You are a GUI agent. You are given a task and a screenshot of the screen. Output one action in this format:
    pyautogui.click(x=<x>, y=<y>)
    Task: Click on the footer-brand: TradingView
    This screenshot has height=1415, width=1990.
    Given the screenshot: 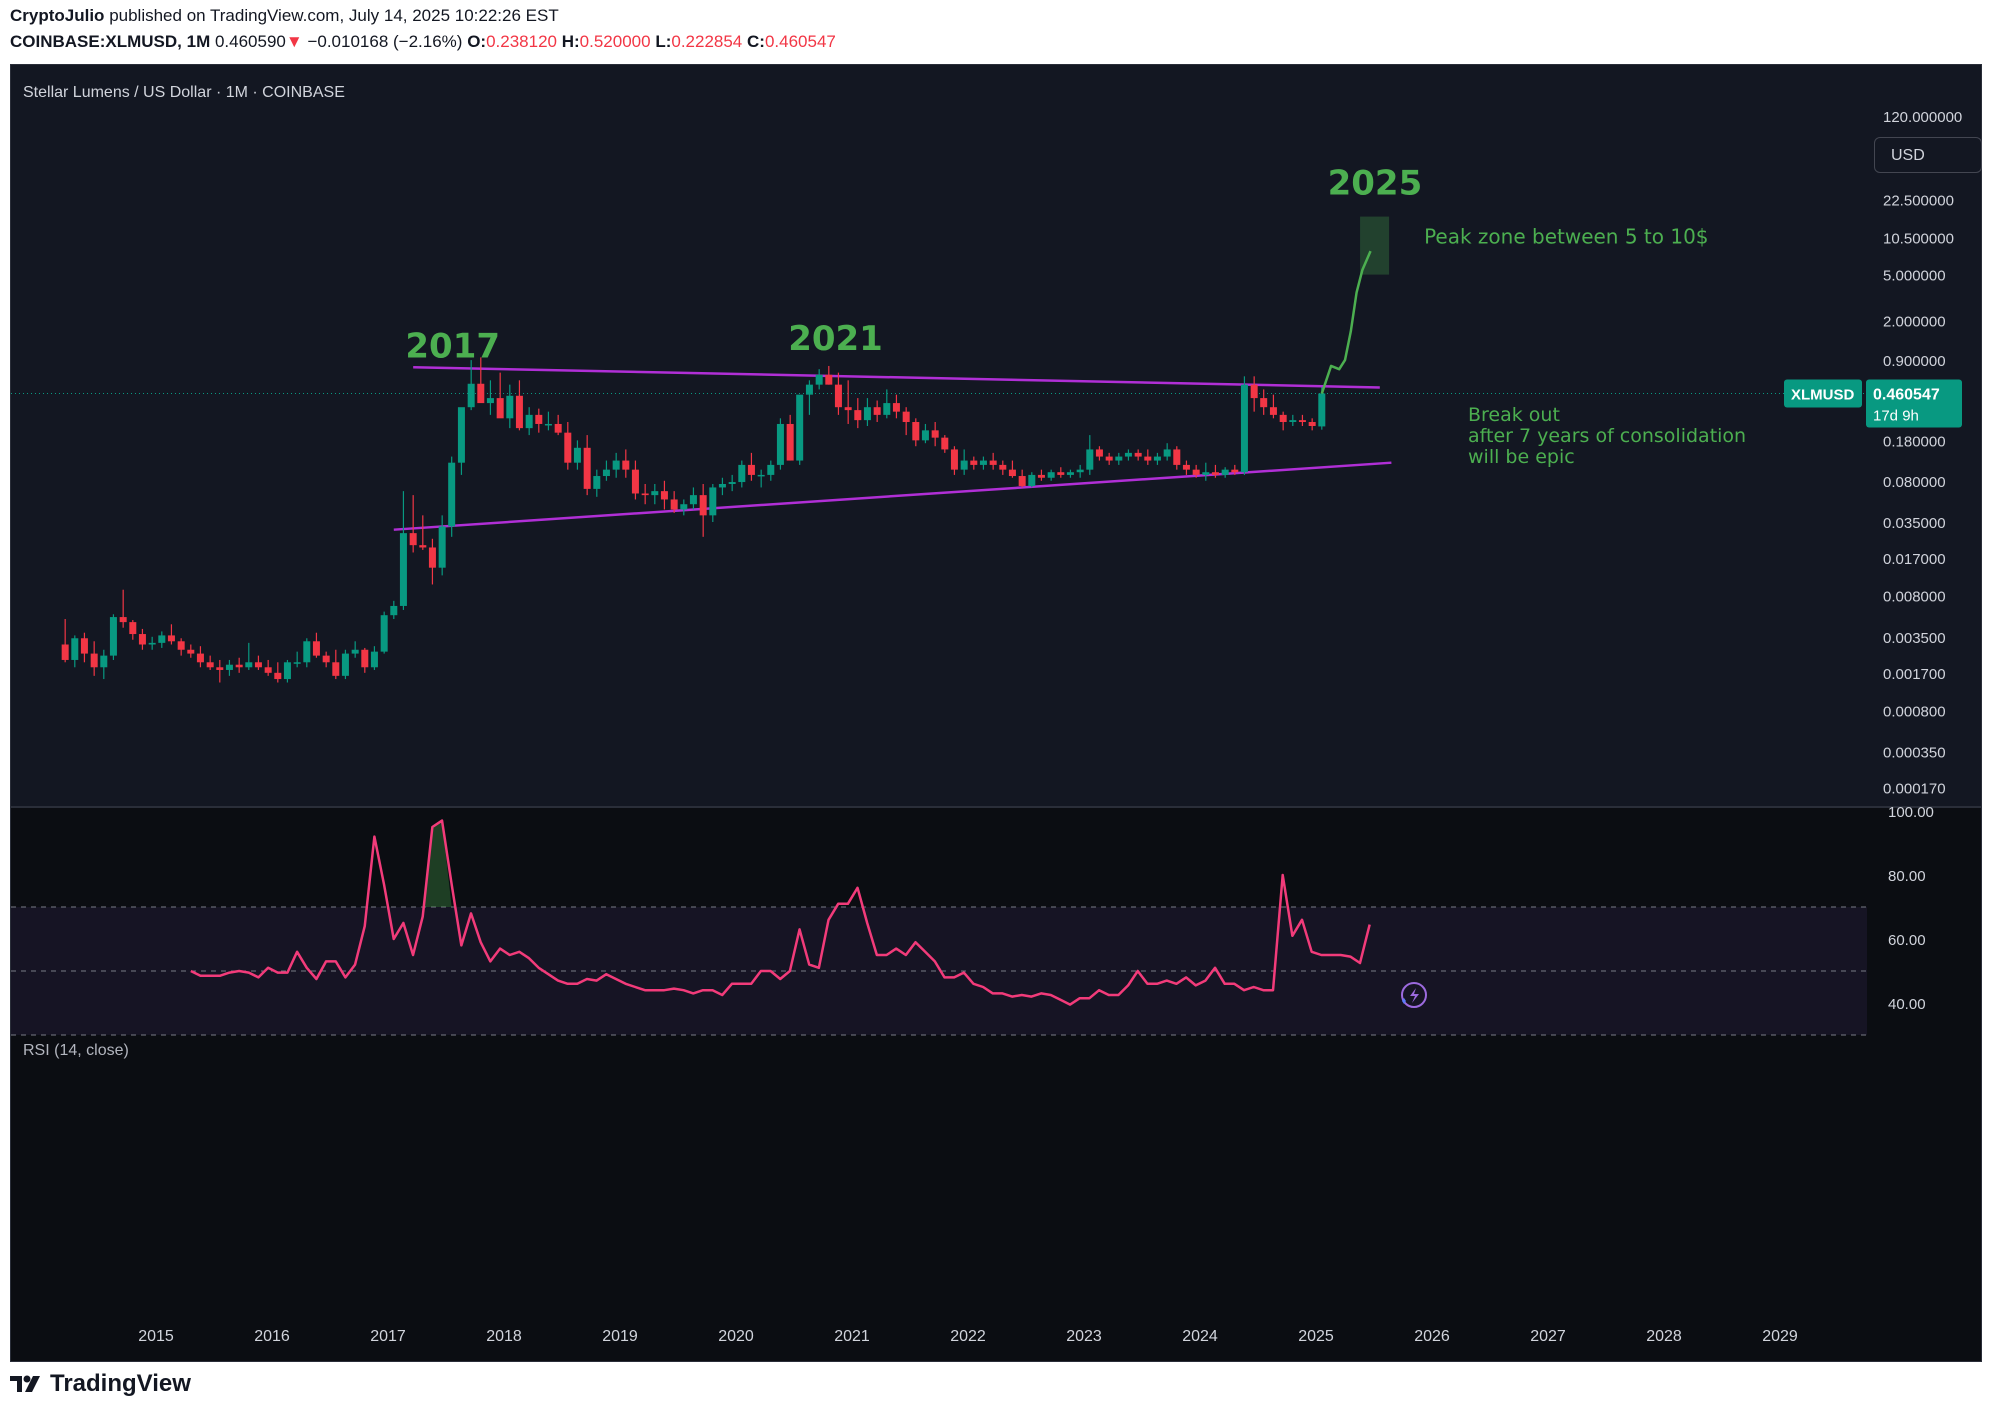 What is the action you would take?
    pyautogui.click(x=100, y=1384)
    